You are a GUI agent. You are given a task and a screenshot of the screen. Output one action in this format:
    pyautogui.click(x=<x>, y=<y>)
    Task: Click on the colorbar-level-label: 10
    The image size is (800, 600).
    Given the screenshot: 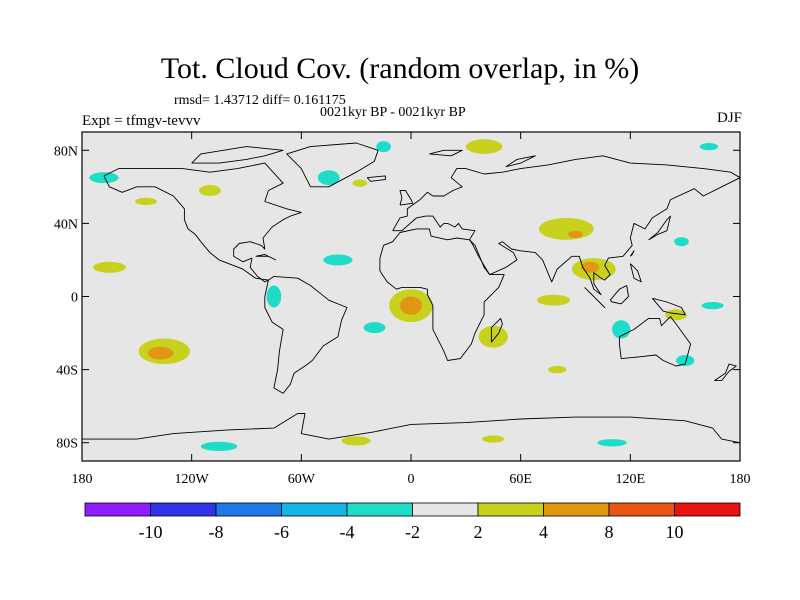 What is the action you would take?
    pyautogui.click(x=675, y=532)
    